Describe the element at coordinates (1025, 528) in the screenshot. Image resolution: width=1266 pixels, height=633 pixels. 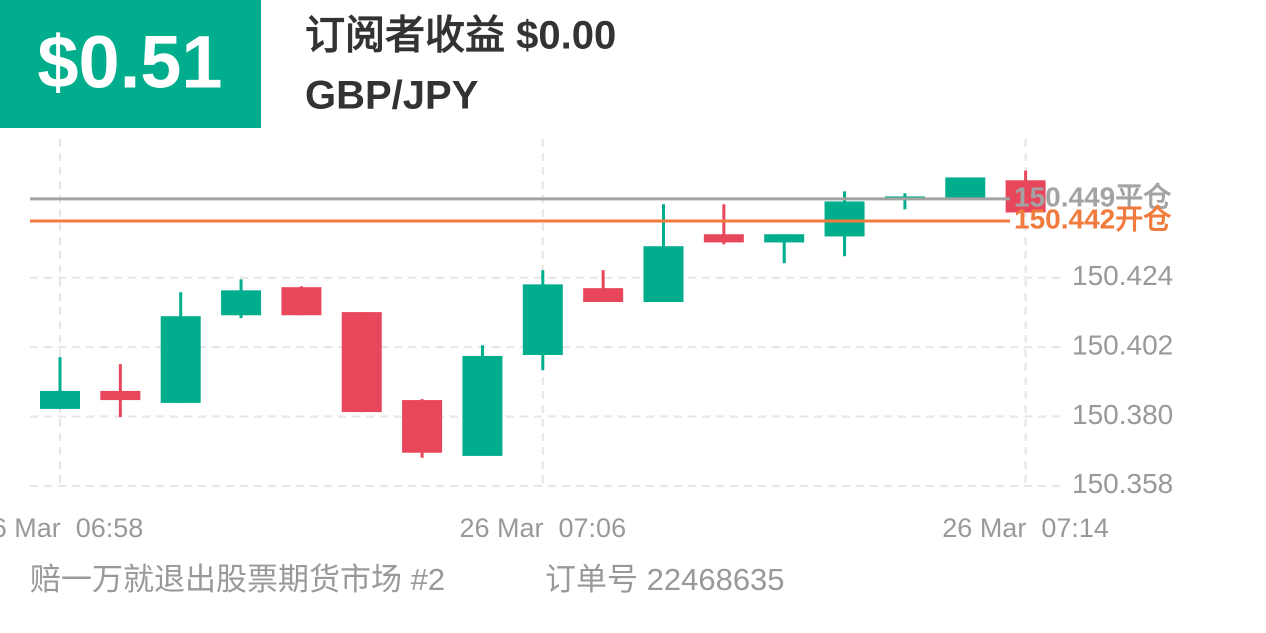
I see `x-tick-label: 26 Mar 07:14` at that location.